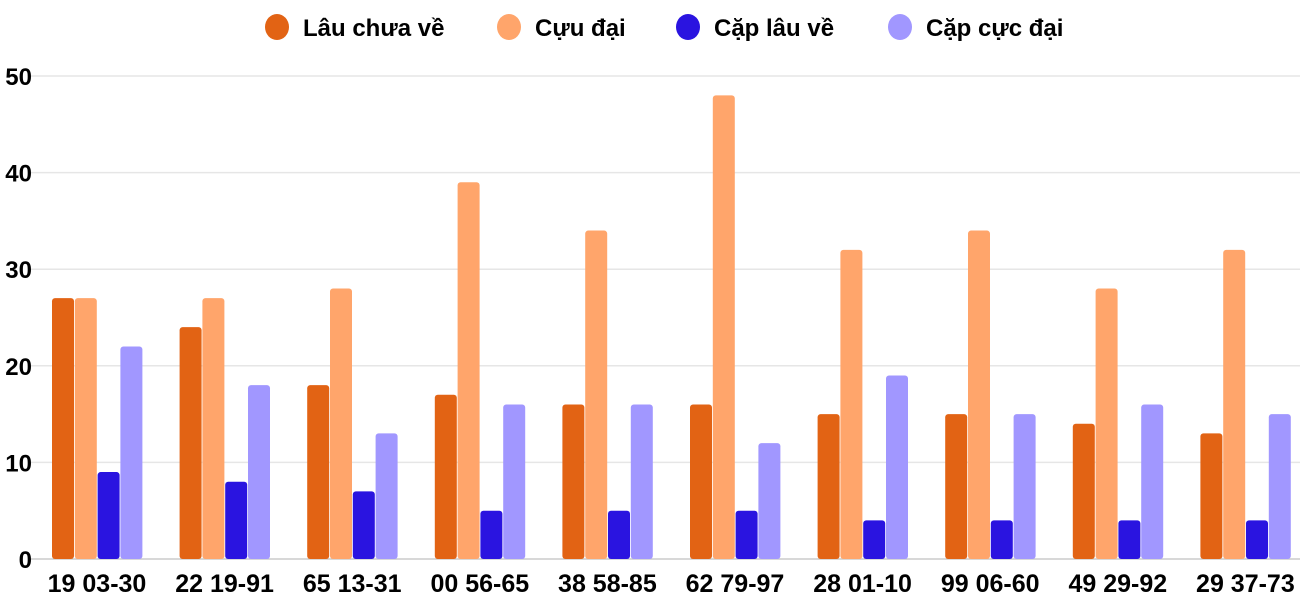  What do you see at coordinates (18, 174) in the screenshot?
I see `y-tick-label: 40` at bounding box center [18, 174].